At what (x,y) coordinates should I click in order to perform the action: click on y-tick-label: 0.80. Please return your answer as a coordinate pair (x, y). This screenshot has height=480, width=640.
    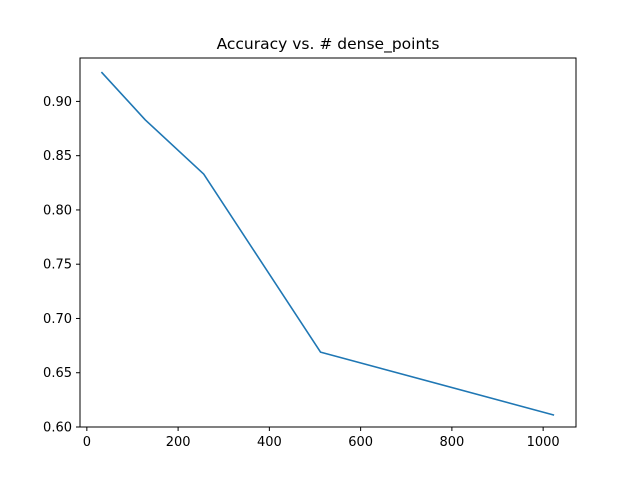
    Looking at the image, I should click on (57, 210).